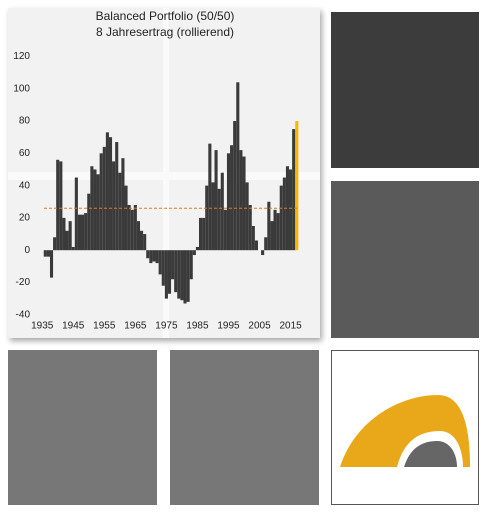 The image size is (483, 513). What do you see at coordinates (25, 185) in the screenshot?
I see `y-tick-label: 40` at bounding box center [25, 185].